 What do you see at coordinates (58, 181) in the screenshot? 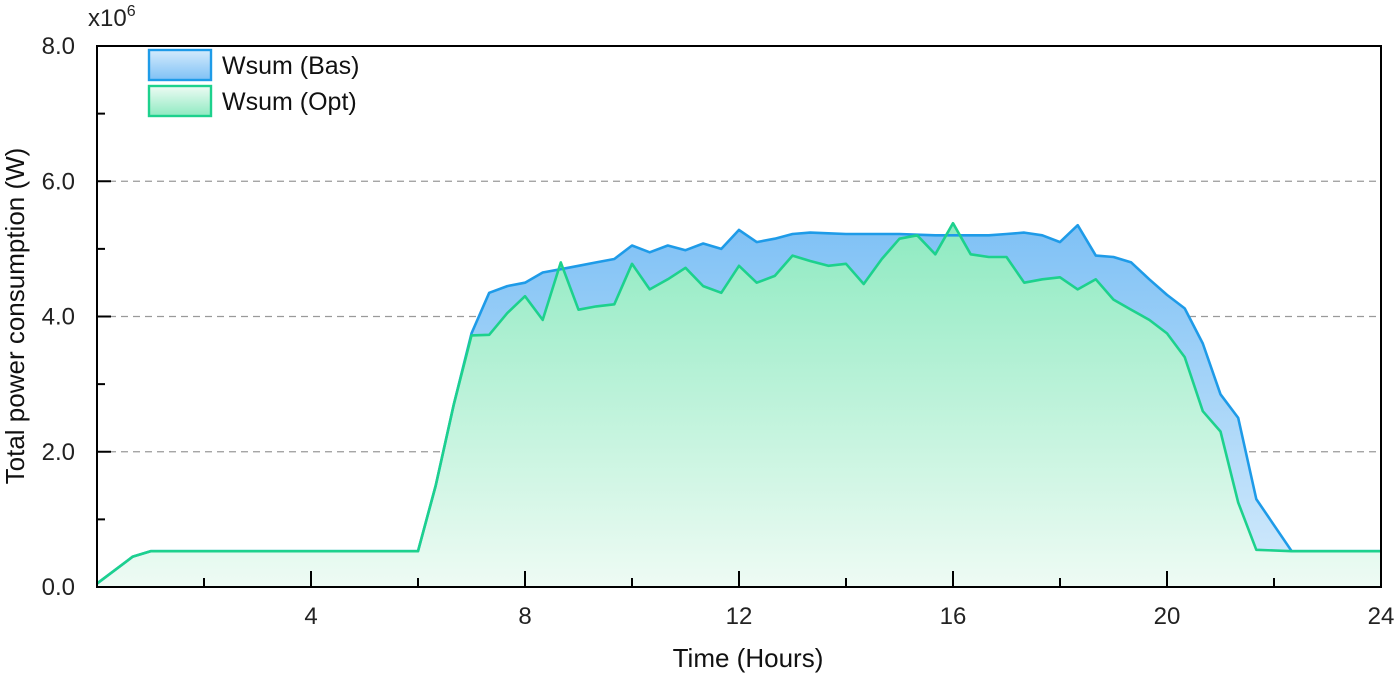
I see `y-tick-label: 6.0` at bounding box center [58, 181].